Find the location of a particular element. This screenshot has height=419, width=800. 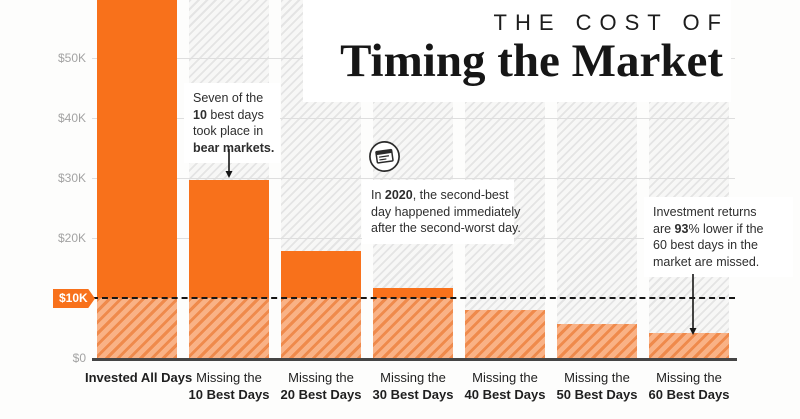

x-axis-label: Missing the 10 Best Days is located at coordinates (229, 386).